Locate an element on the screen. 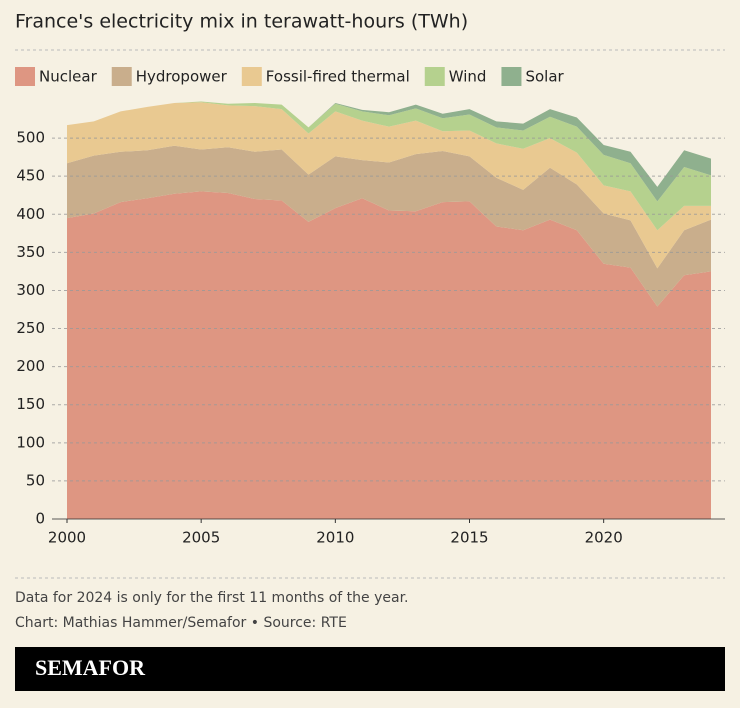 The image size is (740, 708). y-tick-label: 150 is located at coordinates (30, 404).